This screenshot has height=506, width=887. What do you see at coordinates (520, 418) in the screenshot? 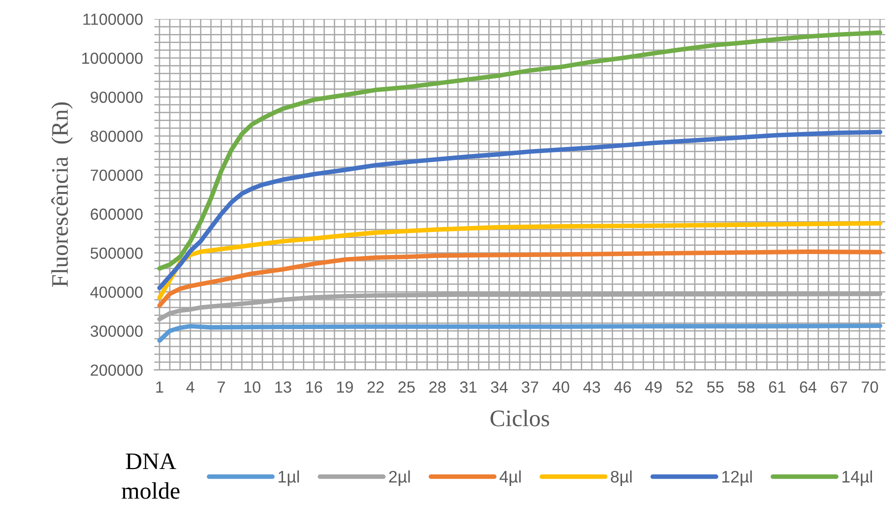
I see `x-axis-title: Ciclos` at bounding box center [520, 418].